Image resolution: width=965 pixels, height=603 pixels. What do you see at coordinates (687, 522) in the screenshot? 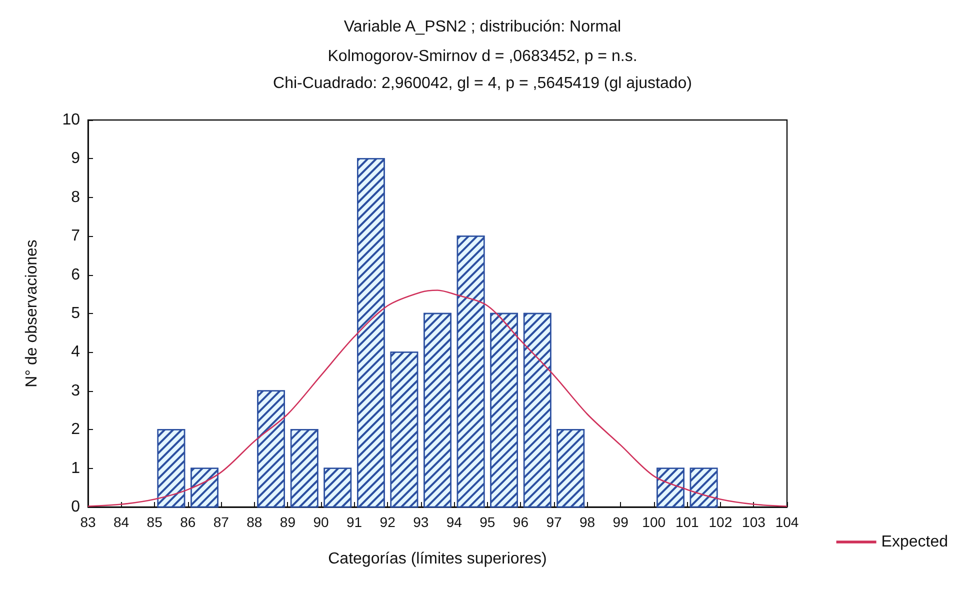
I see `x-tick-label: 101` at bounding box center [687, 522].